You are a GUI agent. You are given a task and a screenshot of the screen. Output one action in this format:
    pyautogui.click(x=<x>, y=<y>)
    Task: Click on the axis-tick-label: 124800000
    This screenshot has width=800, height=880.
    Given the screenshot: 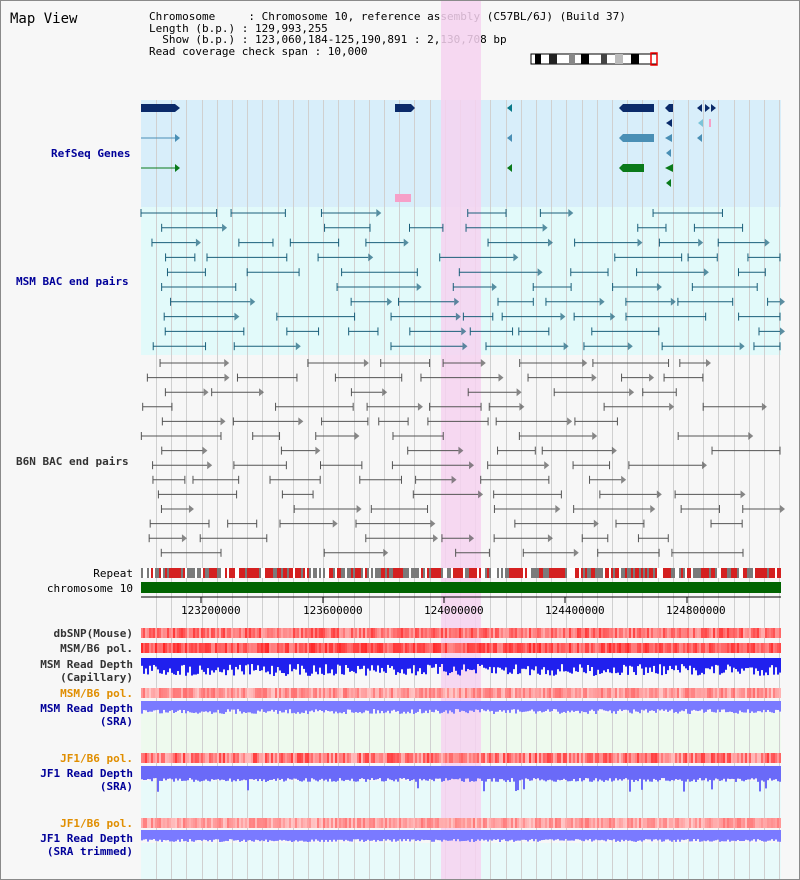 What is the action you would take?
    pyautogui.click(x=696, y=610)
    